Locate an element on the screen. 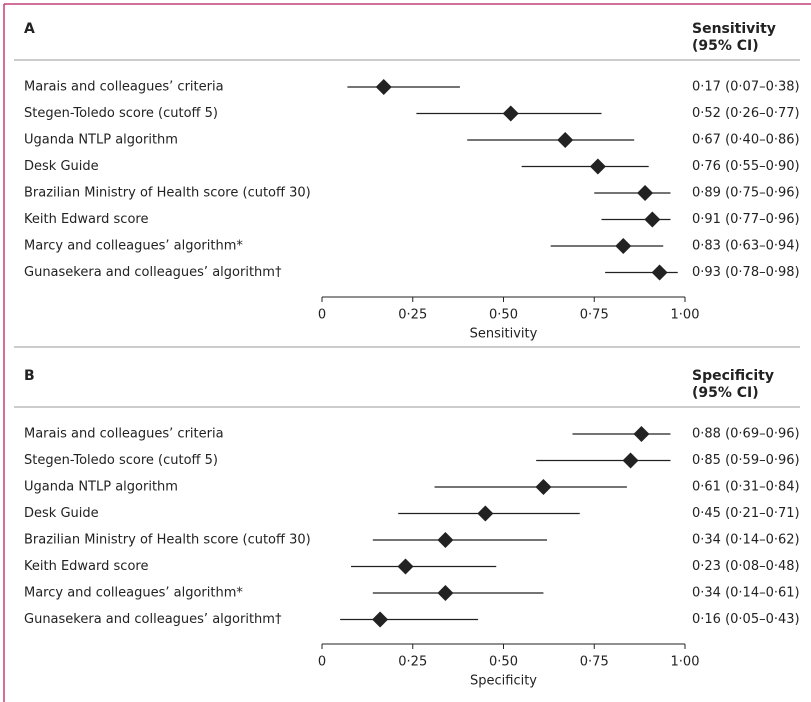  value-label: 0·67 (0·40–0·86) is located at coordinates (746, 140).